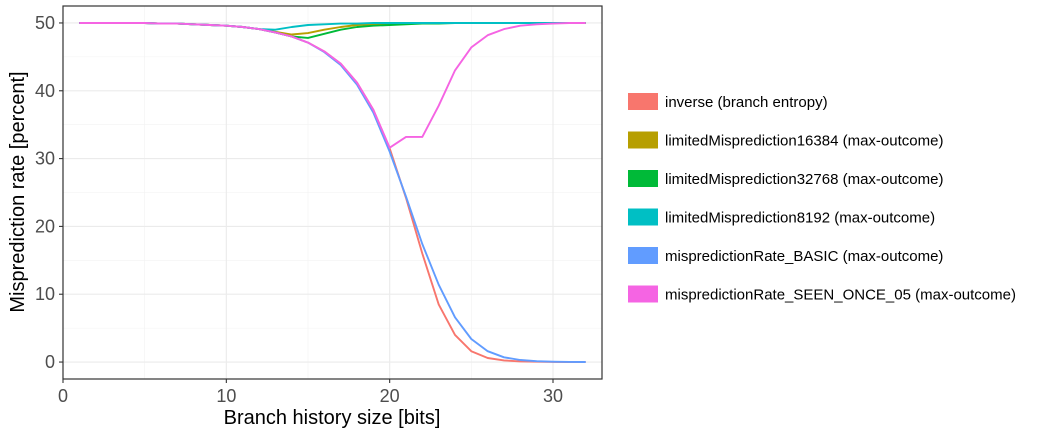 The height and width of the screenshot is (435, 1051). Describe the element at coordinates (804, 256) in the screenshot. I see `legend-label-5: mispredictionRate_BASIC (max-outcome)` at that location.